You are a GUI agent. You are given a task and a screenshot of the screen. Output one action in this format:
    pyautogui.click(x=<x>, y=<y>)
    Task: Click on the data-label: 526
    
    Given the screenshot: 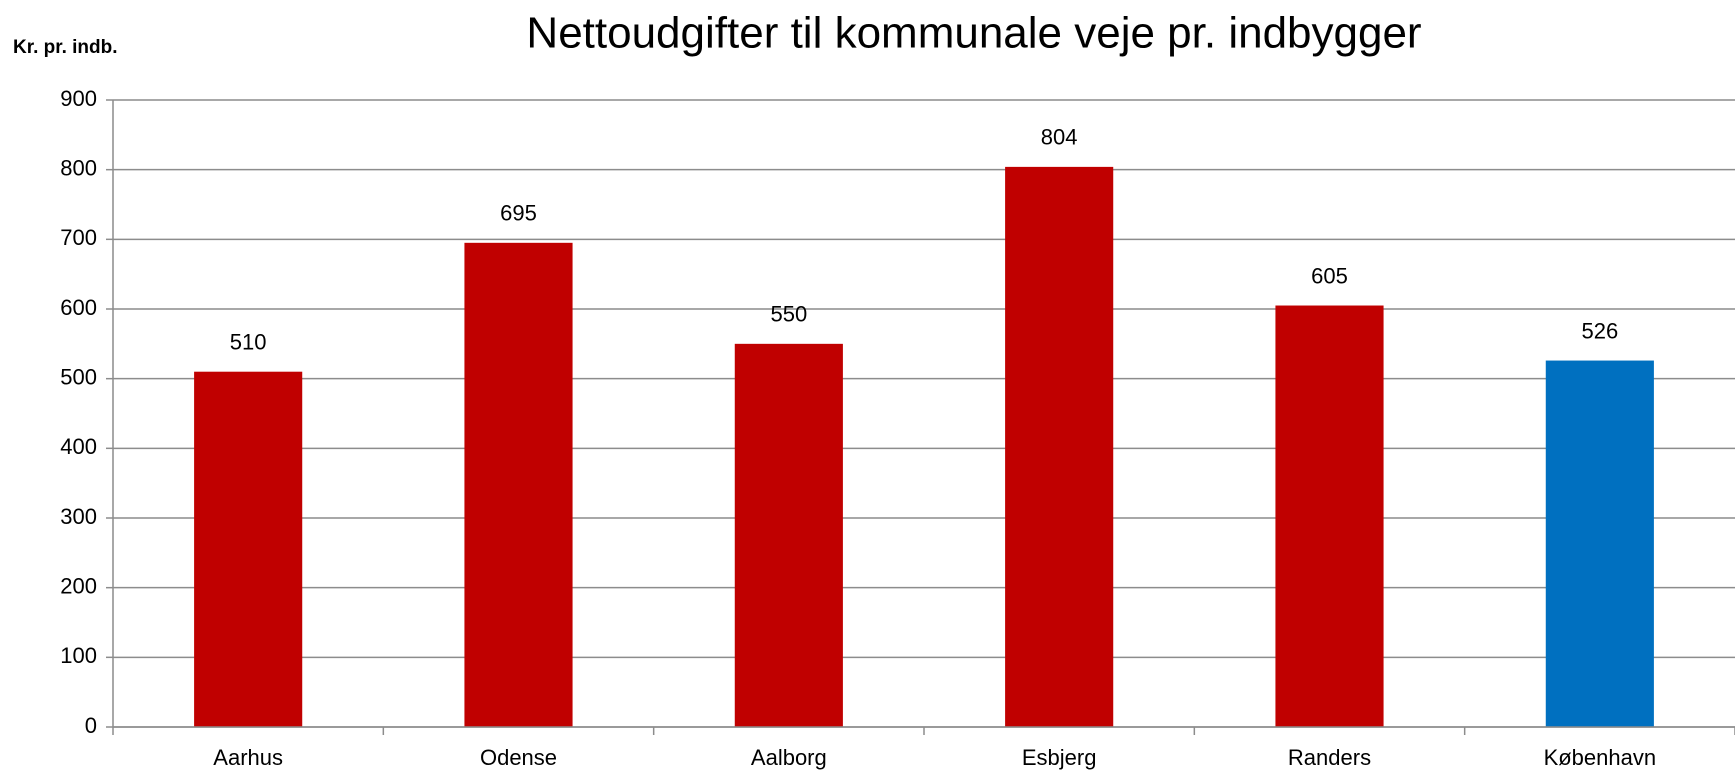 What is the action you would take?
    pyautogui.click(x=1599, y=330)
    